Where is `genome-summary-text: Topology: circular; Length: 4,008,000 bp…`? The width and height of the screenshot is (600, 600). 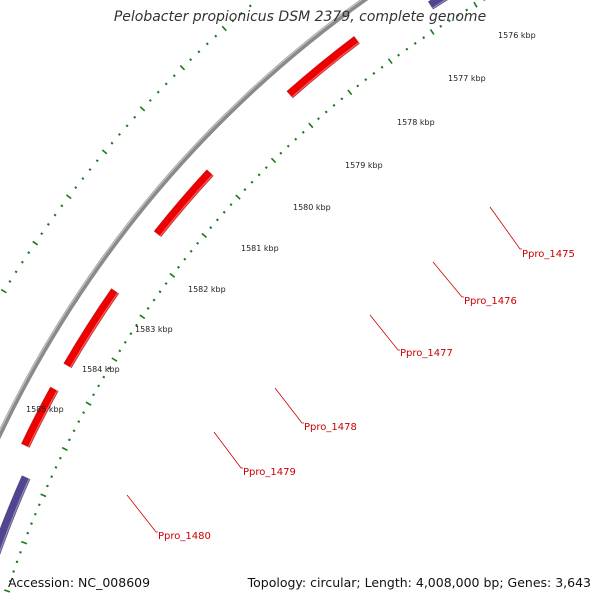 genome-summary-text: Topology: circular; Length: 4,008,000 bp… is located at coordinates (419, 582).